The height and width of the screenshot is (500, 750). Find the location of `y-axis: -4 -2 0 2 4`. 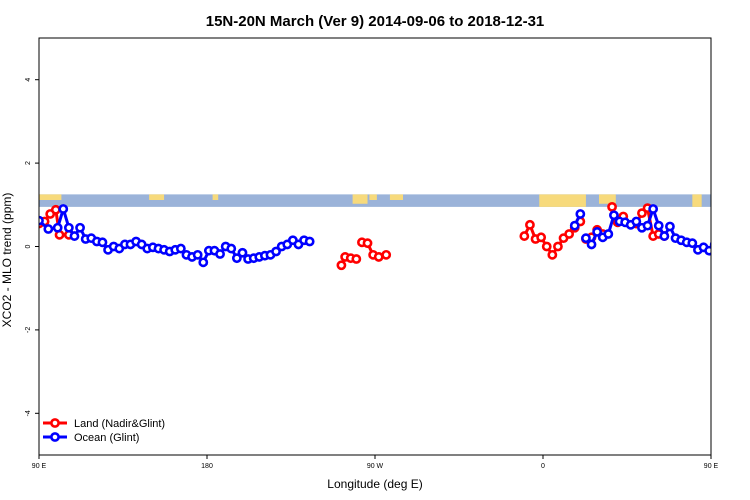

y-axis: -4 -2 0 2 4 is located at coordinates (32, 247).